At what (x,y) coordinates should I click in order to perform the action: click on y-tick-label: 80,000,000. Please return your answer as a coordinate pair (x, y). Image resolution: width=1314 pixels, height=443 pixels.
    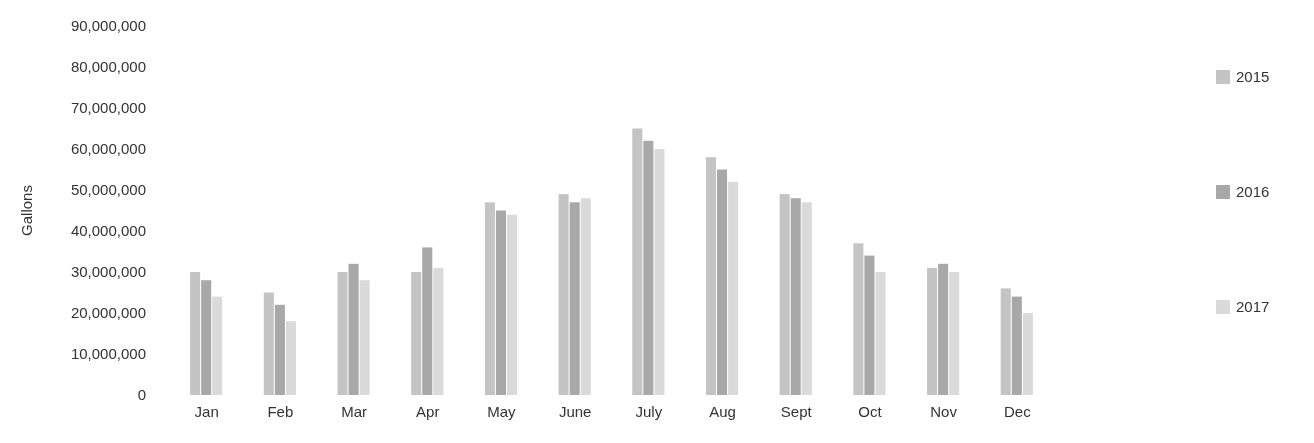
    Looking at the image, I should click on (108, 67).